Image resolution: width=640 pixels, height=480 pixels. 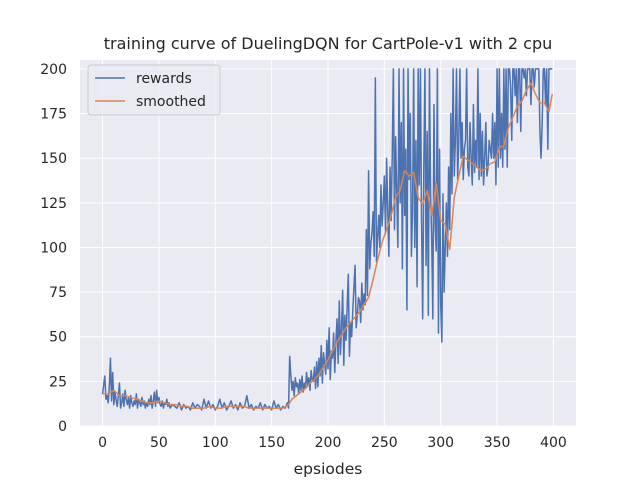 What do you see at coordinates (215, 443) in the screenshot?
I see `x-tick-label: 100` at bounding box center [215, 443].